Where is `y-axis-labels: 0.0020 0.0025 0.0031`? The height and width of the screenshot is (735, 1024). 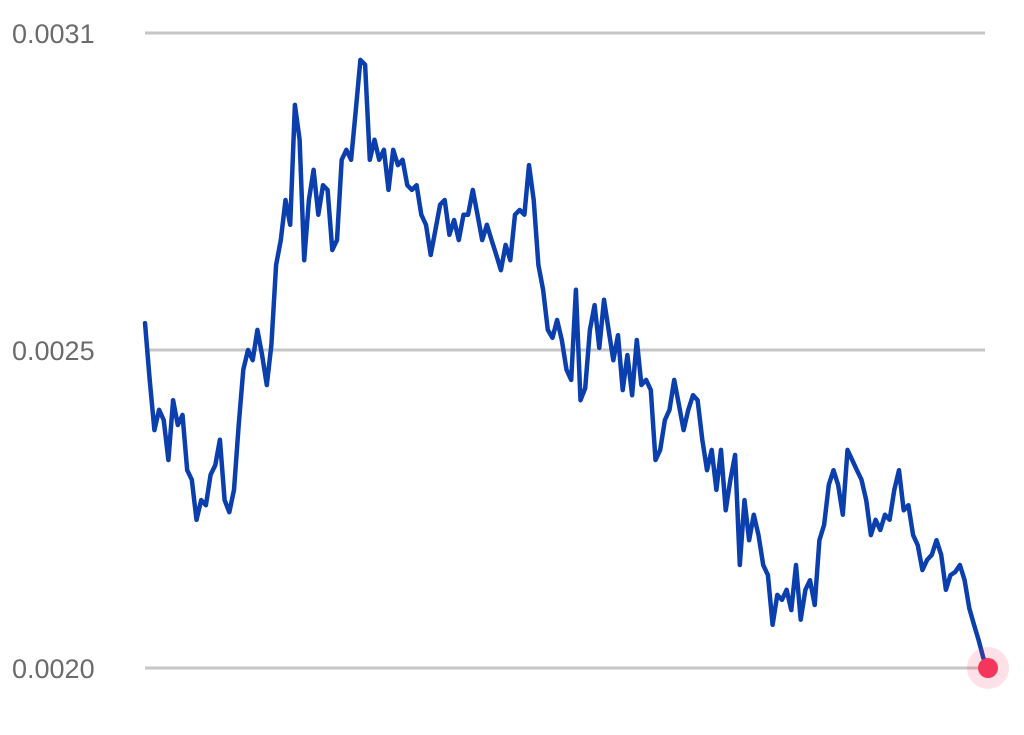
y-axis-labels: 0.0020 0.0025 0.0031 is located at coordinates (53, 351).